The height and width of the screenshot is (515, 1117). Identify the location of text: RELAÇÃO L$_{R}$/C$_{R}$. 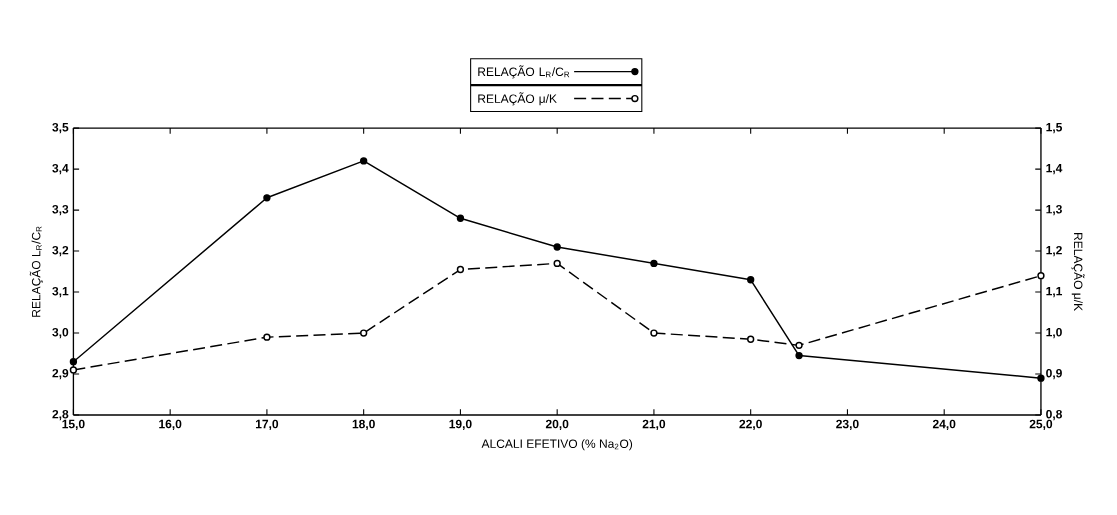
(524, 72).